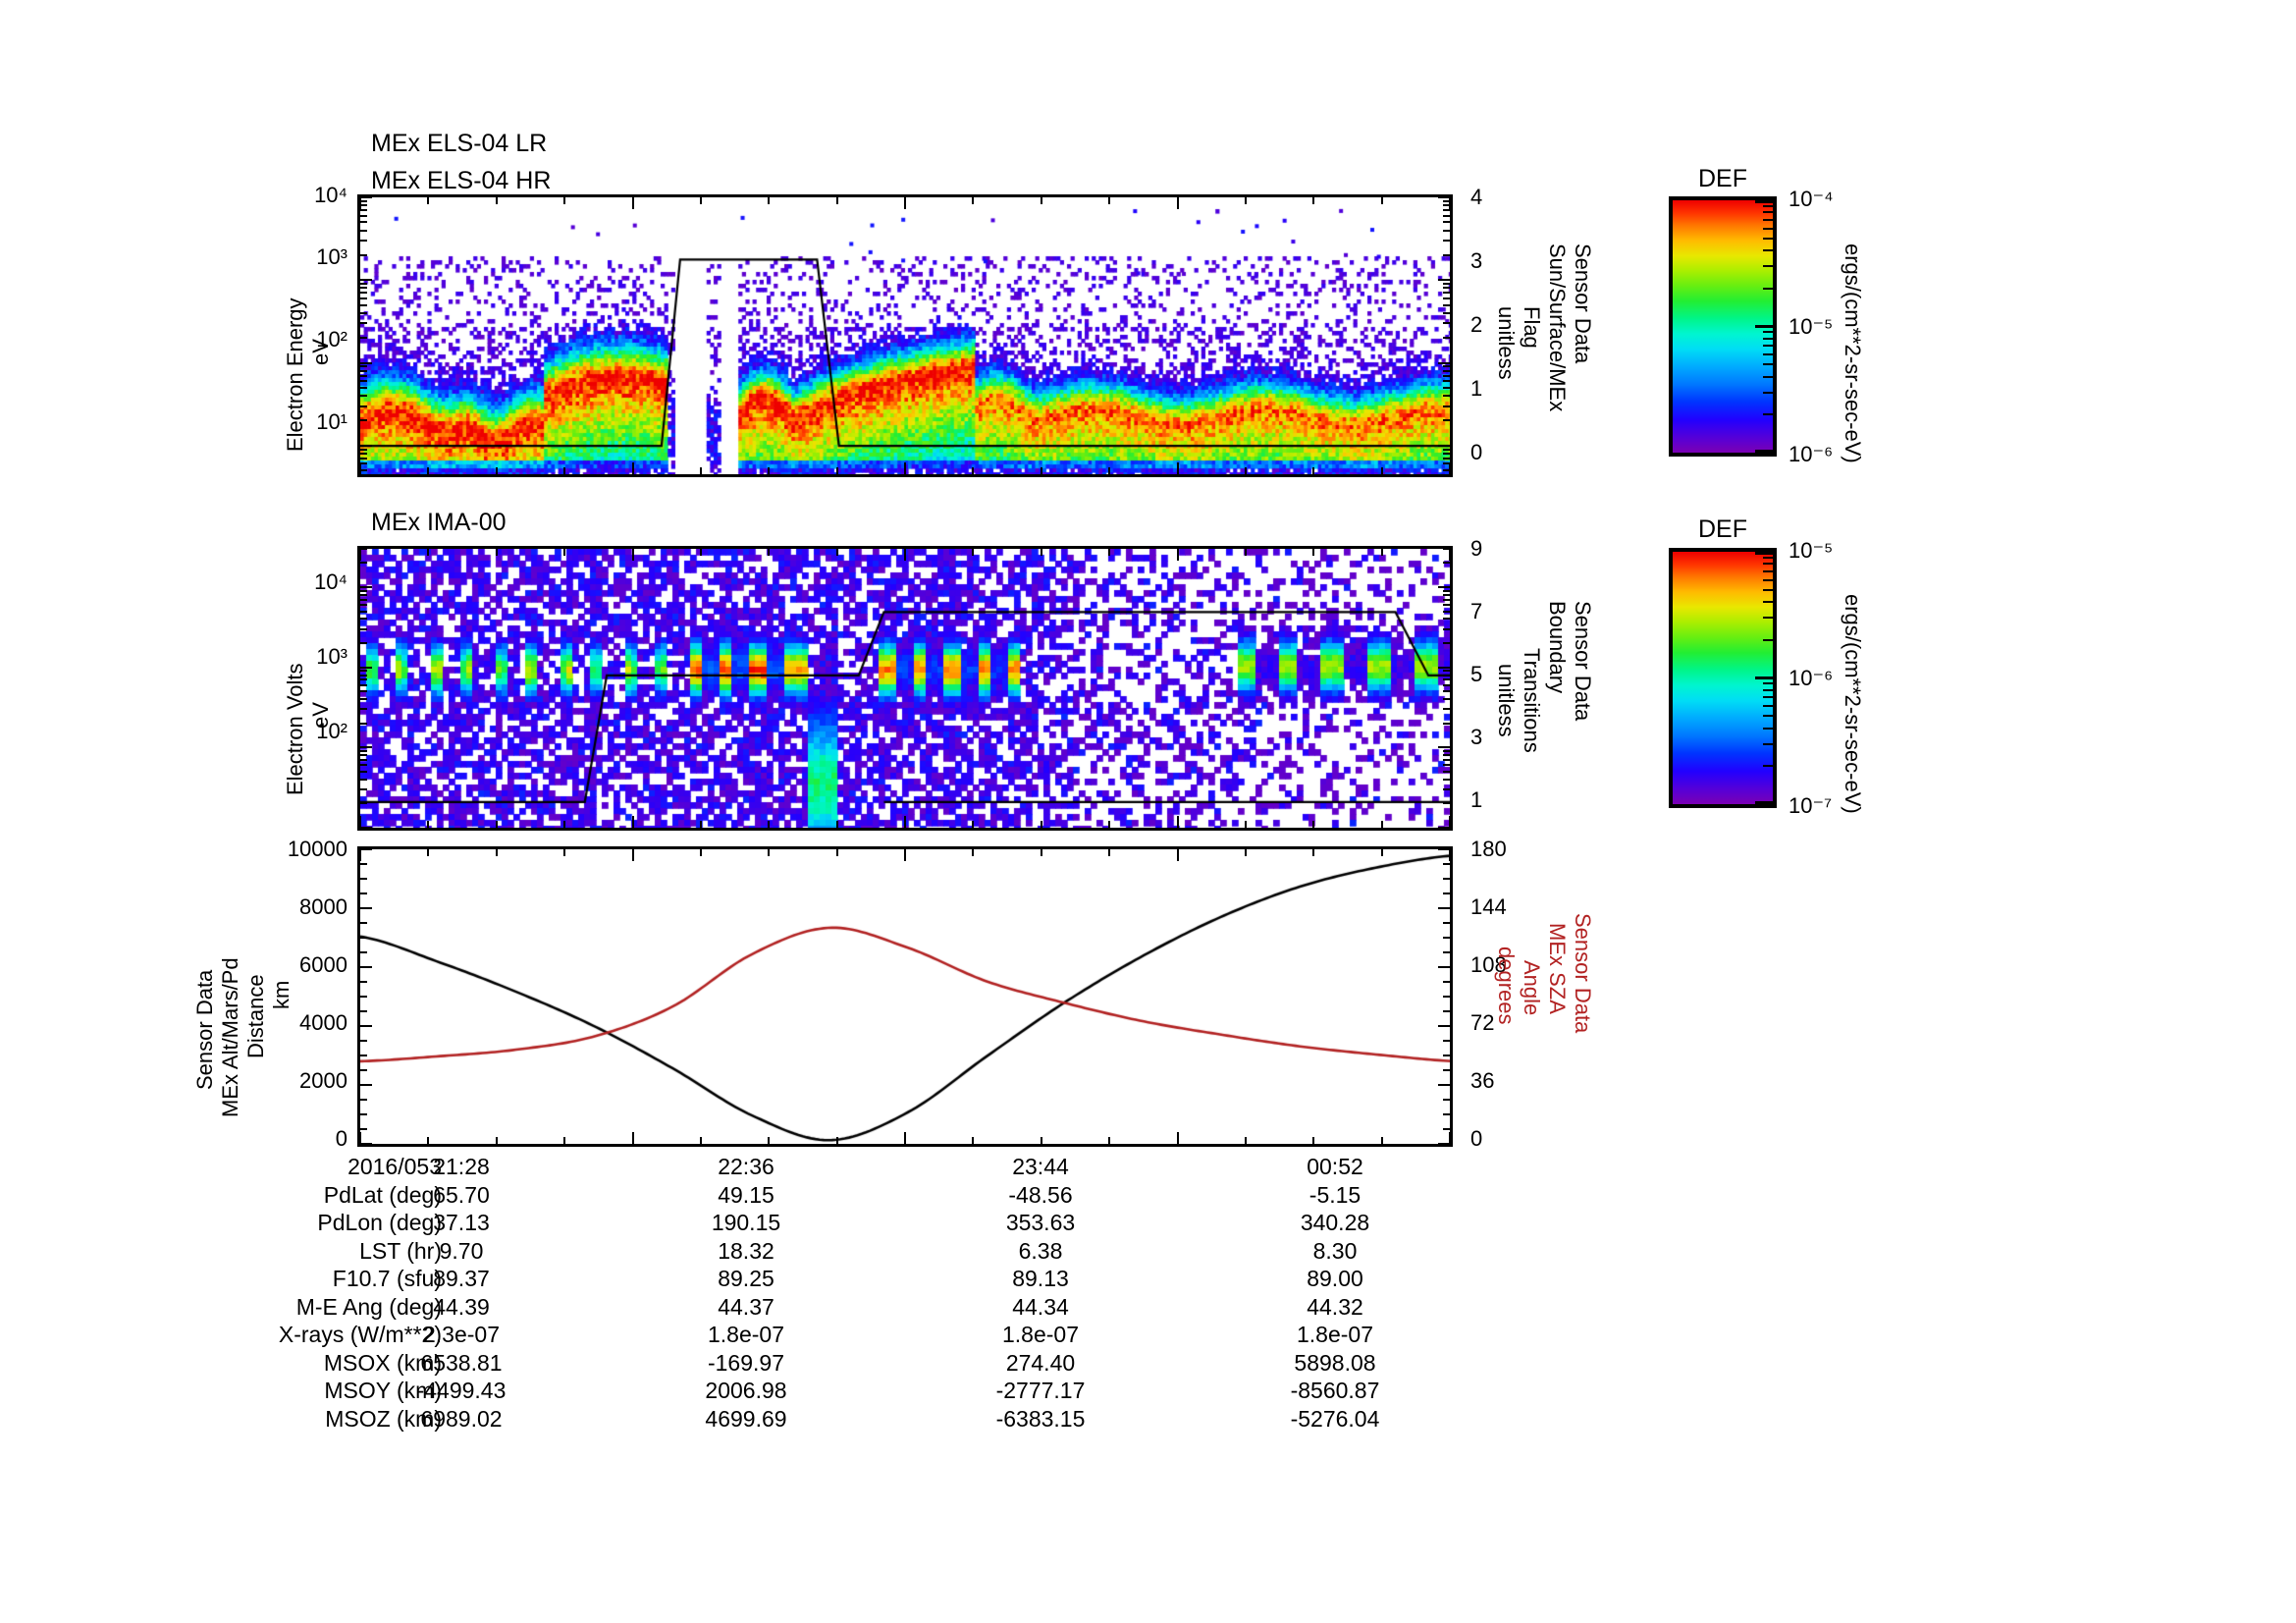 The width and height of the screenshot is (2296, 1623). What do you see at coordinates (1335, 1418) in the screenshot?
I see `table-cell: -5276.04` at bounding box center [1335, 1418].